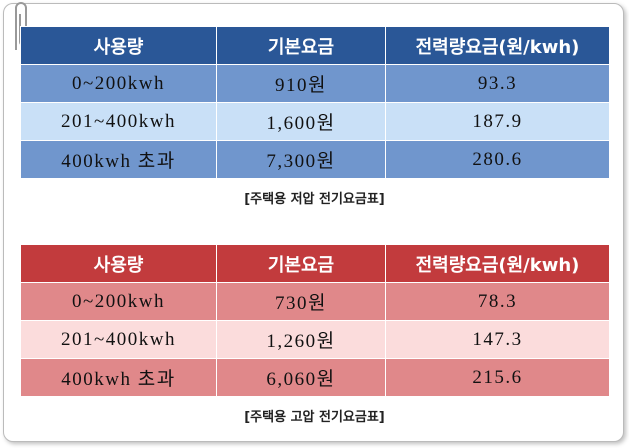 The width and height of the screenshot is (629, 448). I want to click on table-row: 201~400kwh 1,260원 147.3, so click(315, 339).